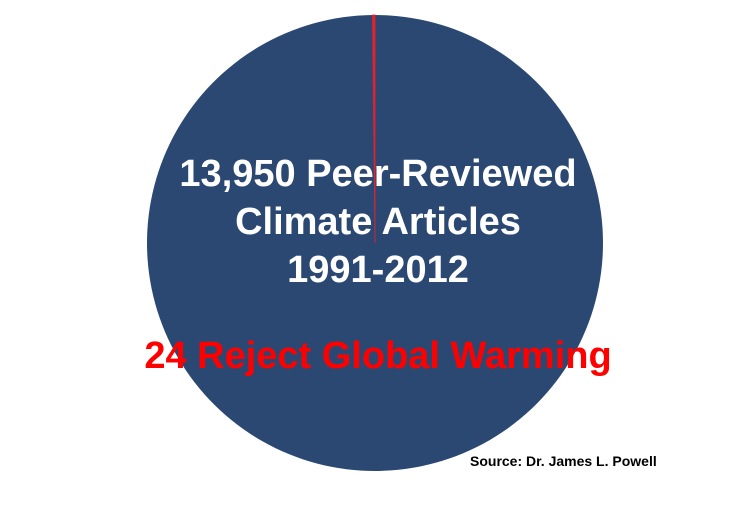 The height and width of the screenshot is (506, 756). I want to click on reject-annotation: 24 Reject Global Warming, so click(378, 356).